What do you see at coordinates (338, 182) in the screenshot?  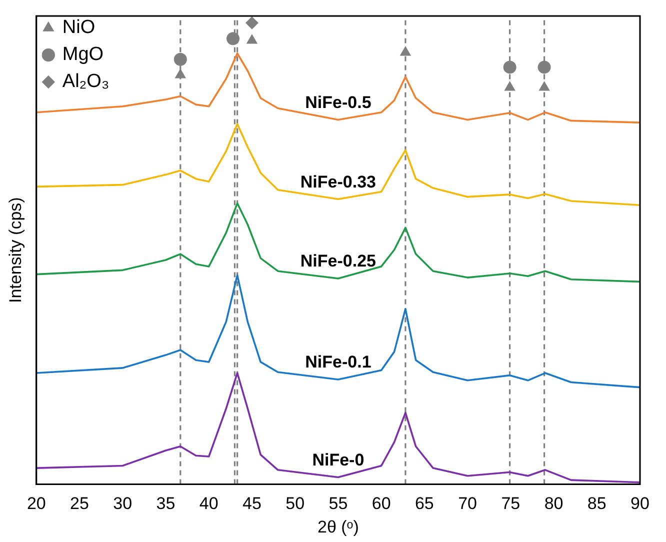 I see `series-label: NiFe-0.33` at bounding box center [338, 182].